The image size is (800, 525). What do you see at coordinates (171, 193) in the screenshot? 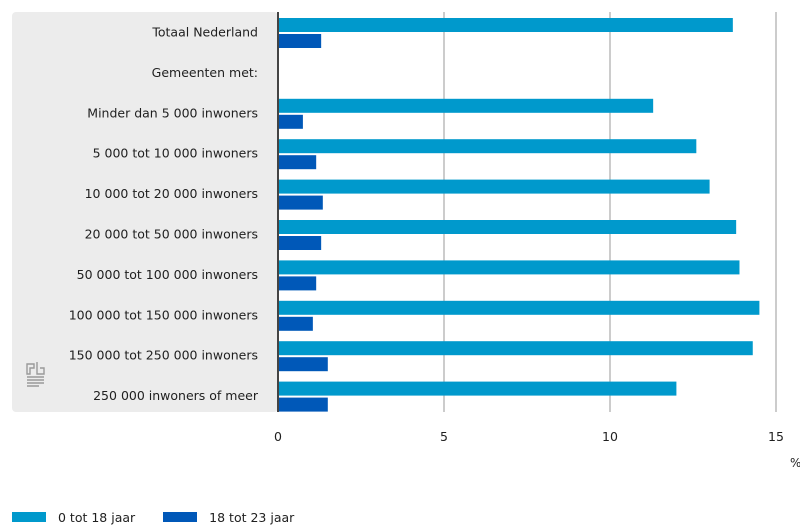
I see `category-label: 10 000 tot 20 000 inwoners` at bounding box center [171, 193].